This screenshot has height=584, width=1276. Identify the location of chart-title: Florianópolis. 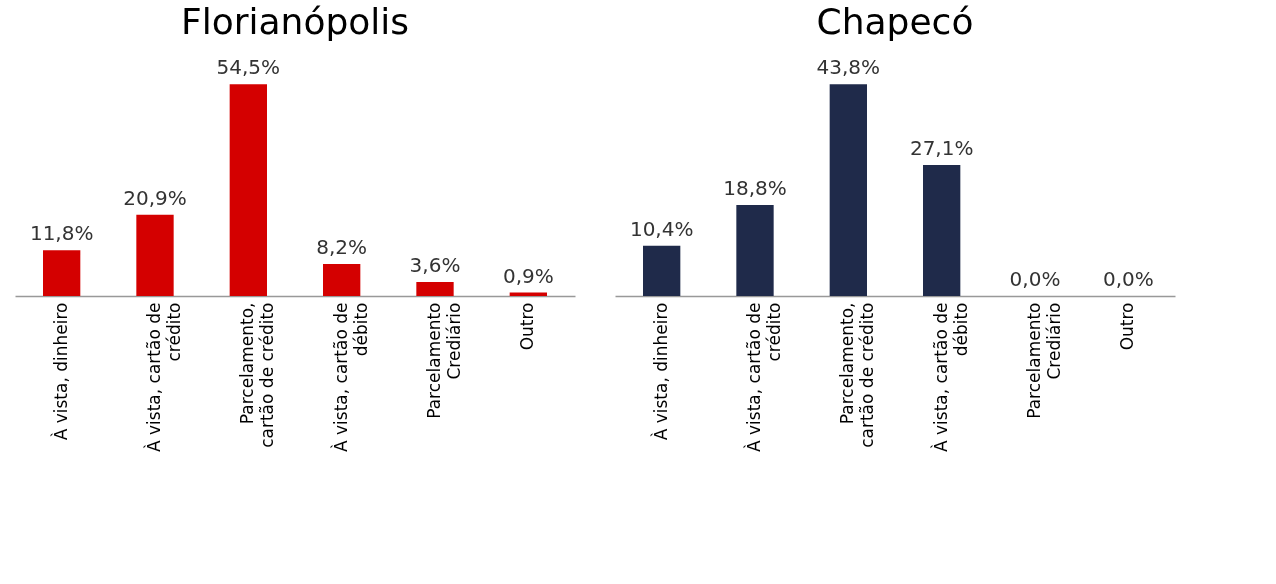
(295, 21).